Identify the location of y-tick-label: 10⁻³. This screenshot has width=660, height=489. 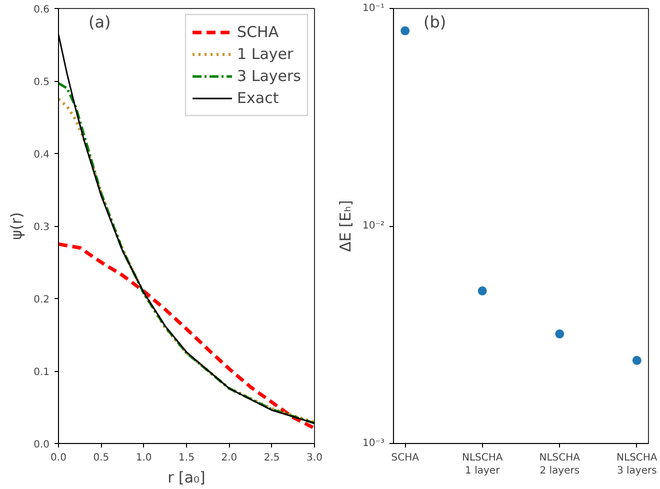
(373, 443).